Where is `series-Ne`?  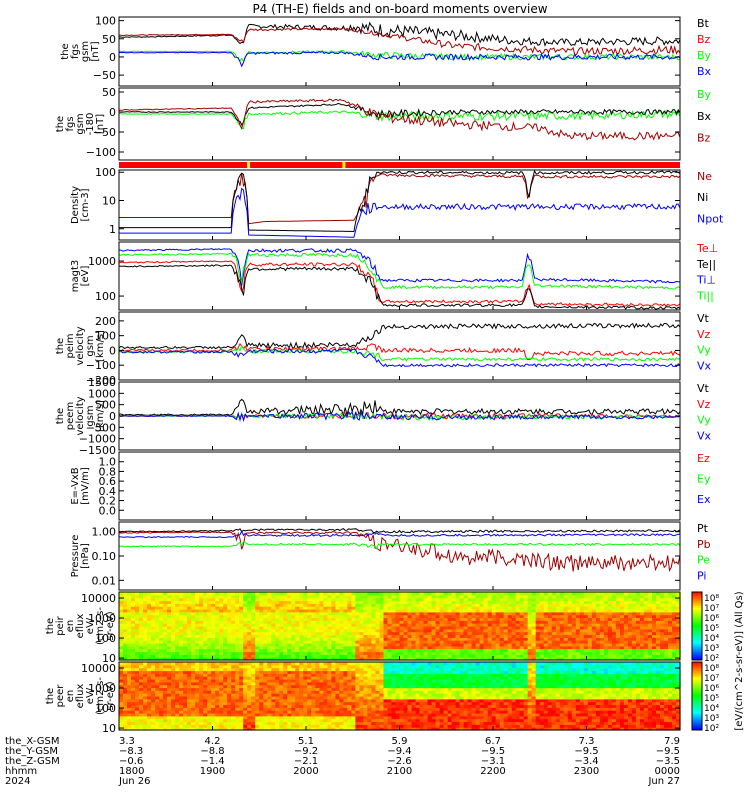
series-Ne is located at coordinates (399, 198).